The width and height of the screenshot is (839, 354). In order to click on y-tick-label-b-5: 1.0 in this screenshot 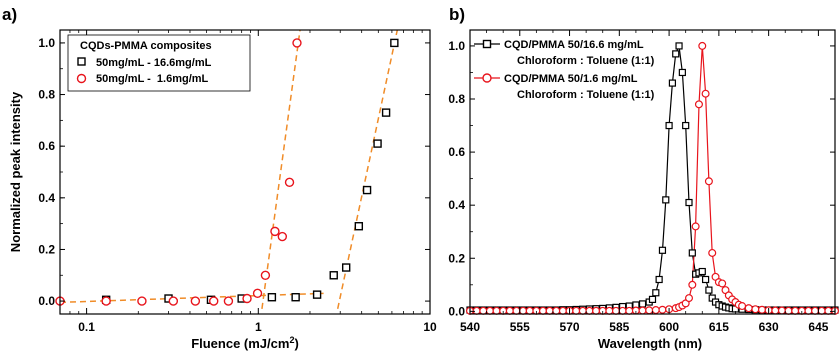, I will do `click(456, 46)`.